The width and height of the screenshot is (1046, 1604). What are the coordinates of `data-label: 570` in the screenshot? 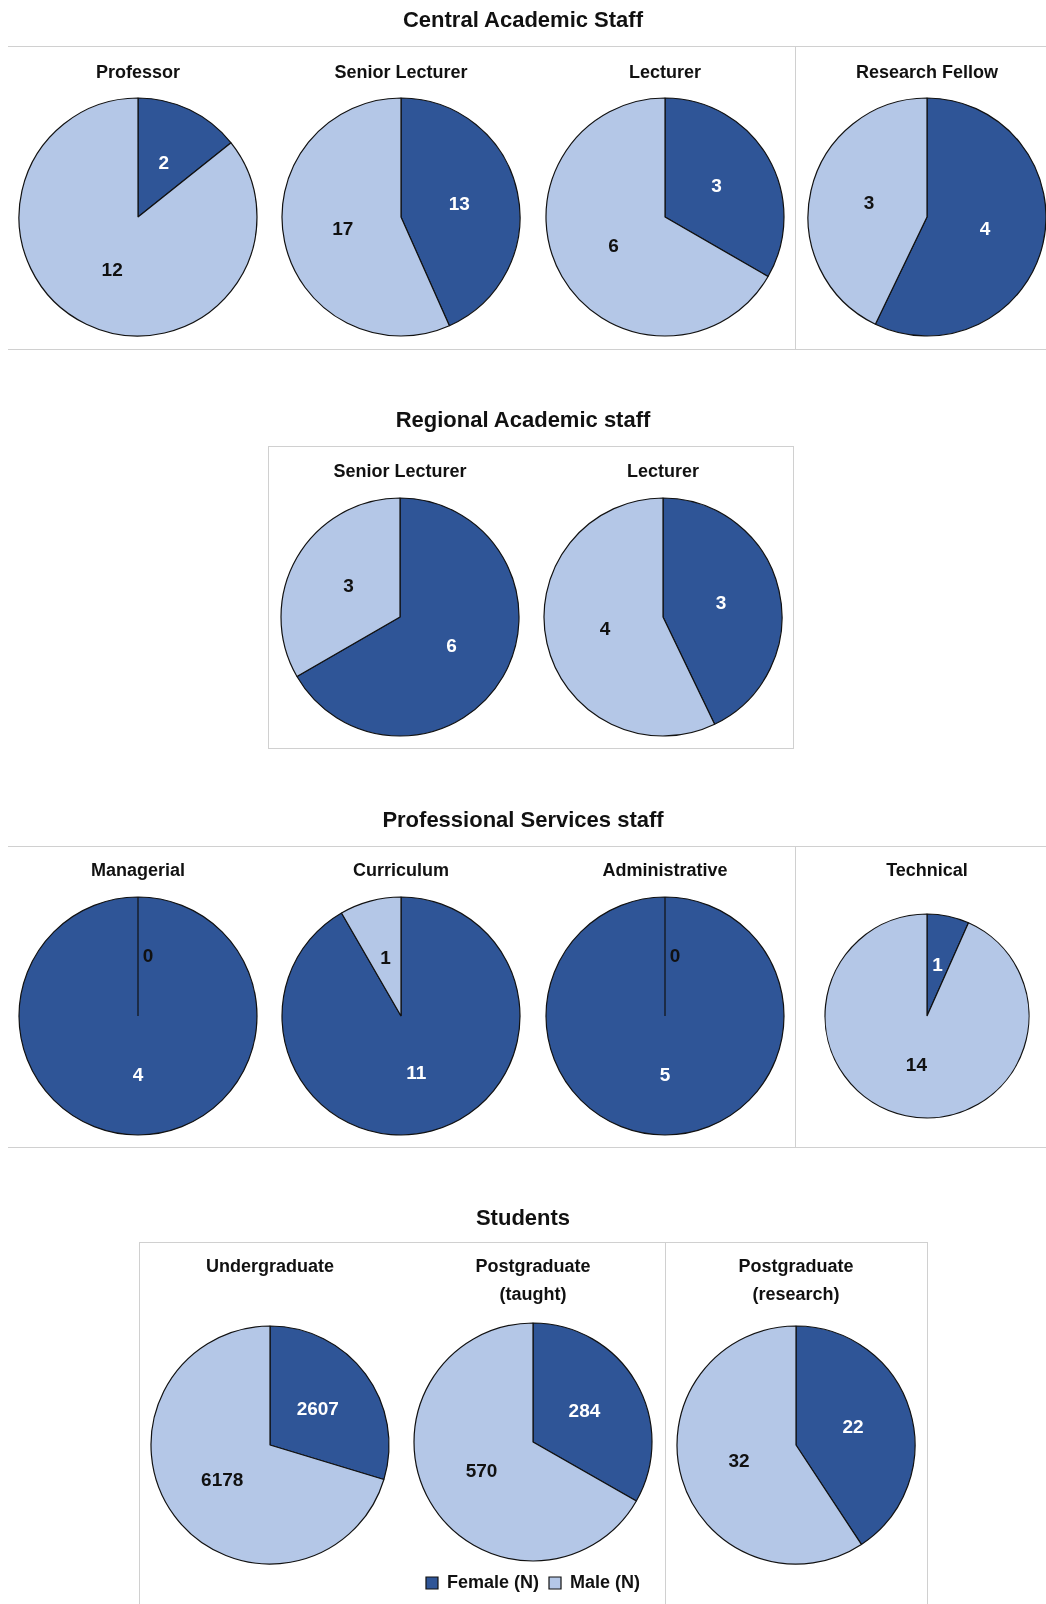 It's located at (481, 1471).